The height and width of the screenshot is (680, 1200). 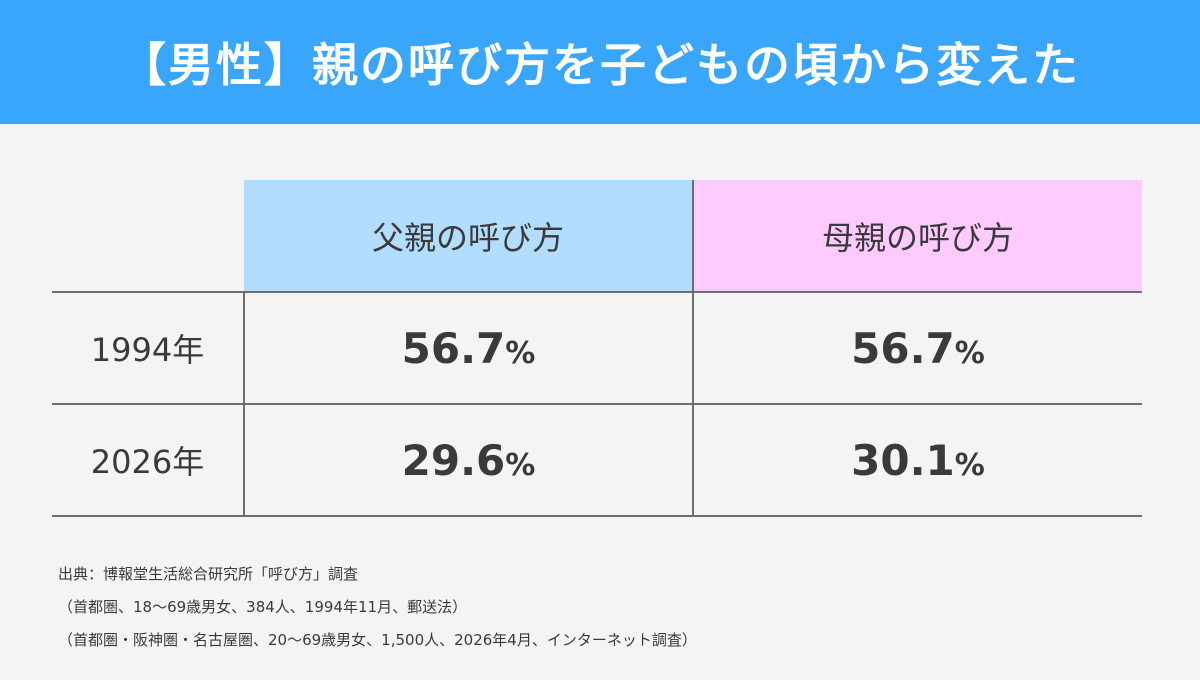 I want to click on value-2026-father: 29.6, so click(x=453, y=460).